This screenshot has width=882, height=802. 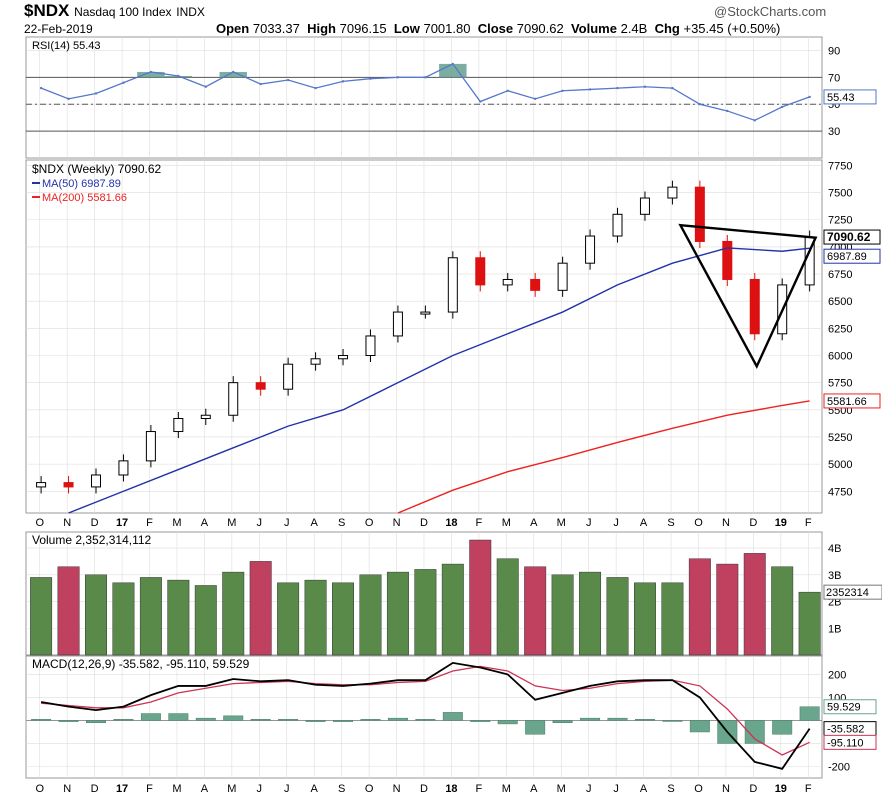 I want to click on ma200-line, so click(x=603, y=457).